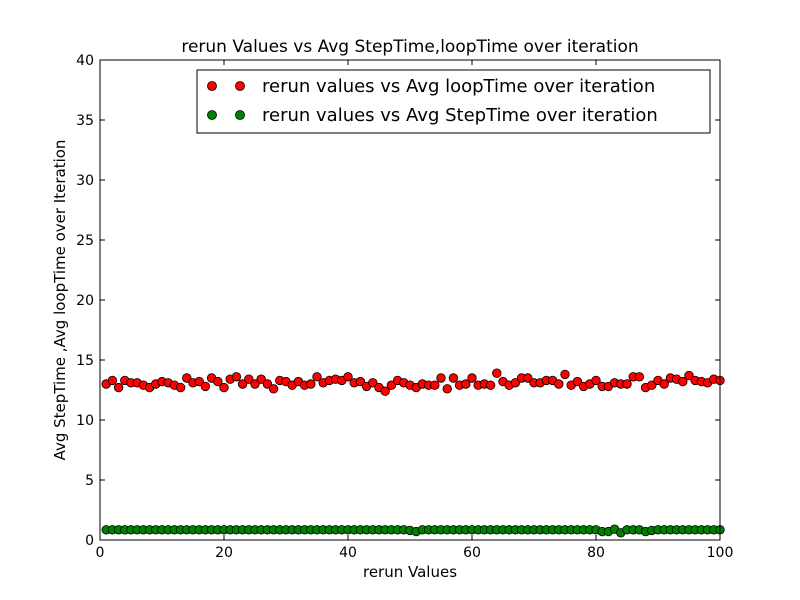 Image resolution: width=800 pixels, height=600 pixels. What do you see at coordinates (85, 121) in the screenshot?
I see `y-tick-label: 35` at bounding box center [85, 121].